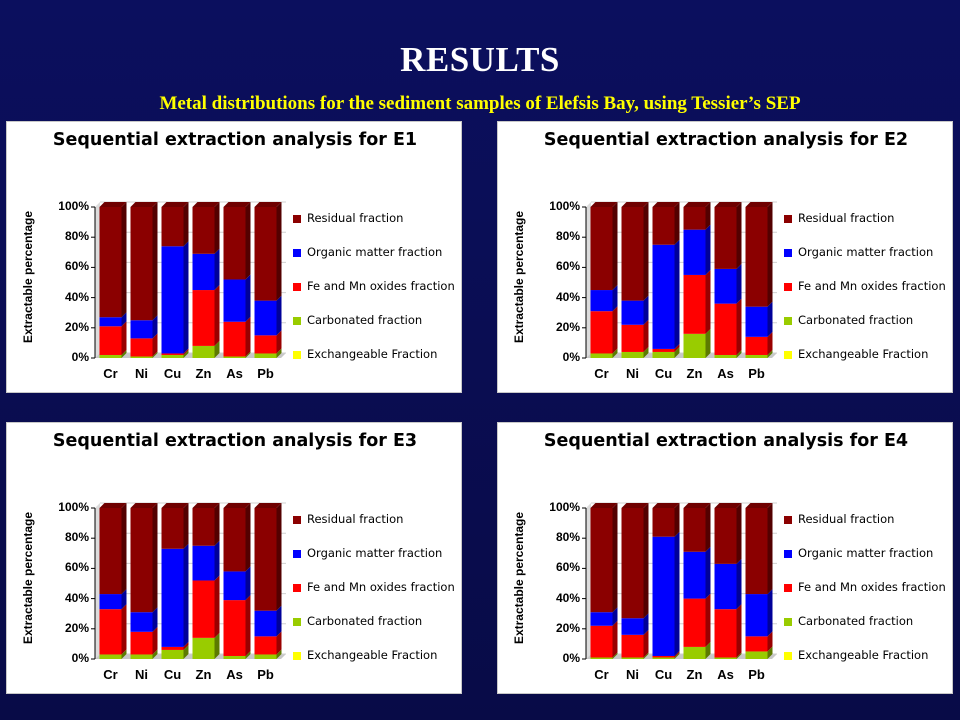  What do you see at coordinates (756, 644) in the screenshot?
I see `bar-segment-fe-and-mn-oxides-fractionpb` at bounding box center [756, 644].